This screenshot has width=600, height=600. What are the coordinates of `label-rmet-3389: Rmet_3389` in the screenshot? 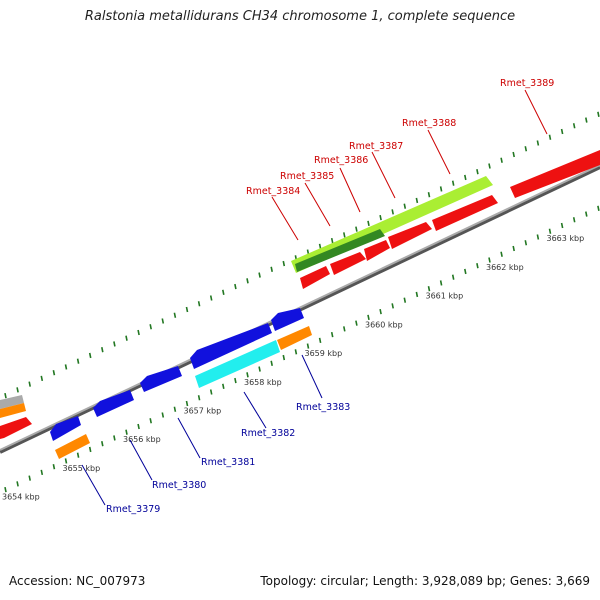 It's located at (527, 83).